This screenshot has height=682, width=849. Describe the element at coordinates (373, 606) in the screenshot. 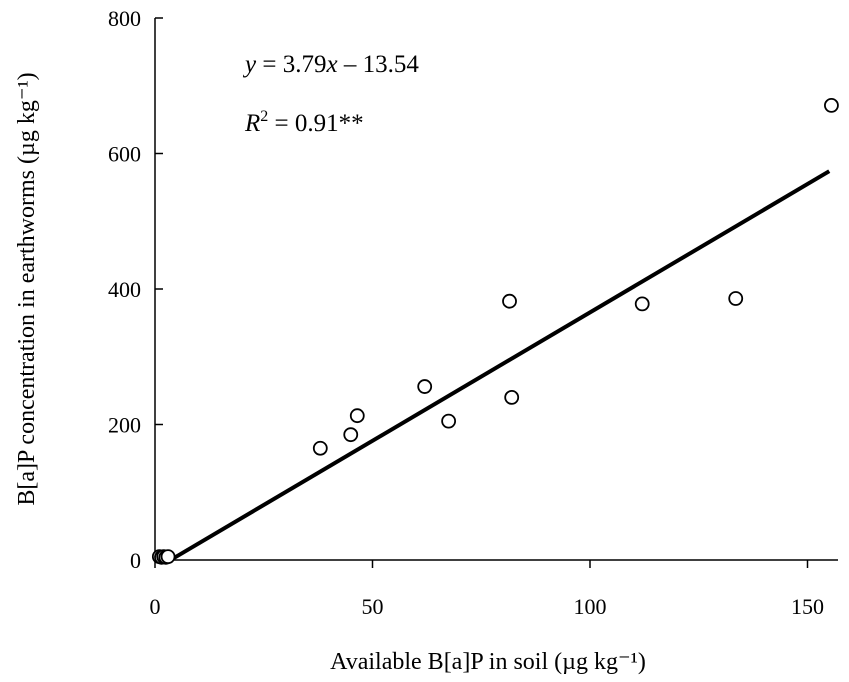

I see `x-tick-label: 50` at that location.